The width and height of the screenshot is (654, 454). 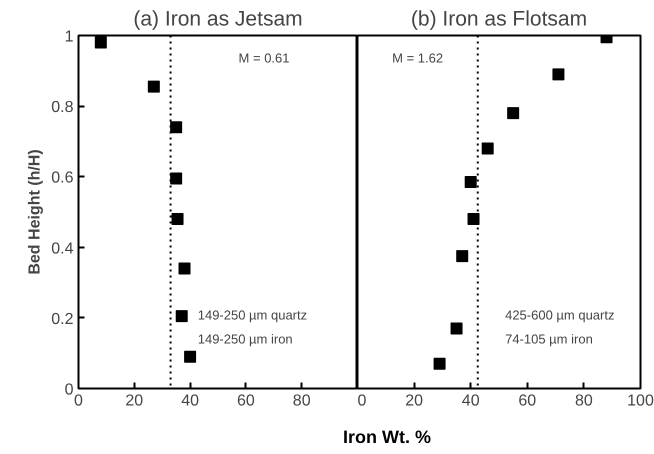 I want to click on annotation: 149-250 µm quartz, so click(x=253, y=315).